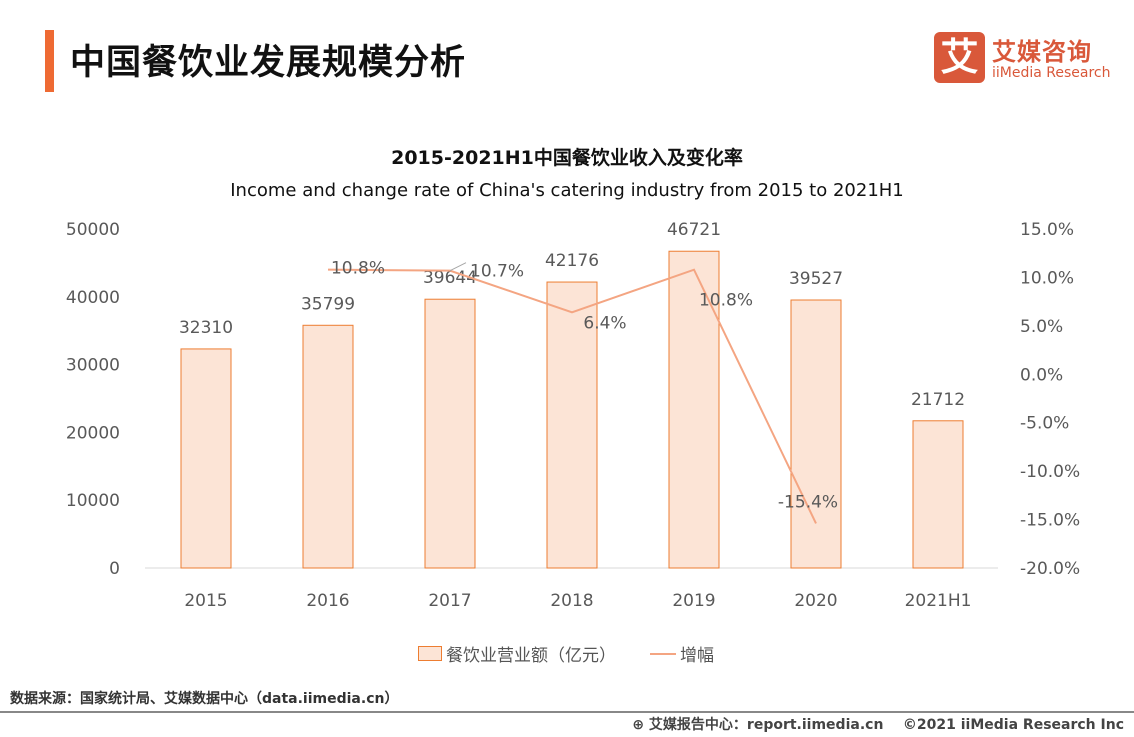 This screenshot has width=1134, height=737. What do you see at coordinates (938, 400) in the screenshot?
I see `bar-data-label: 21712` at bounding box center [938, 400].